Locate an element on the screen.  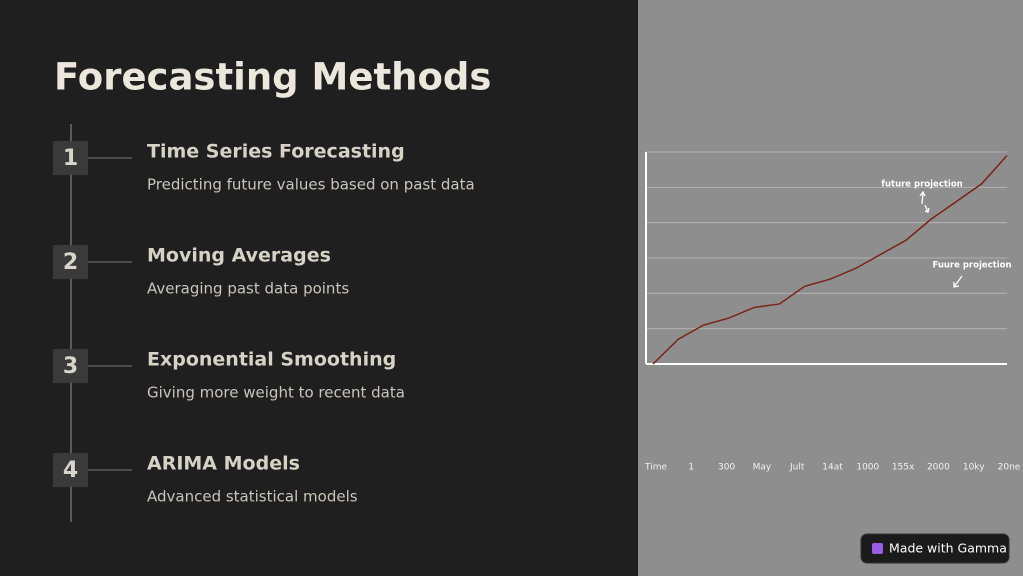
step-number: 3 is located at coordinates (70, 366).